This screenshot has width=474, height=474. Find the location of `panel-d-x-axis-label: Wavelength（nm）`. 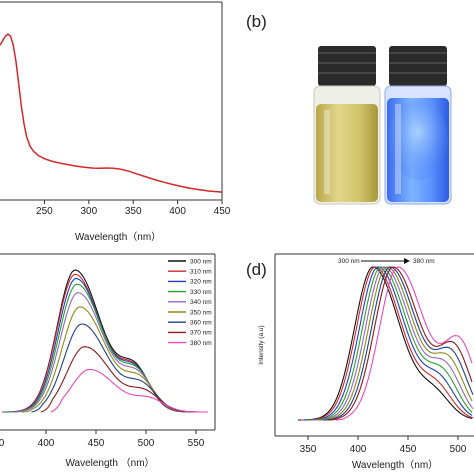

panel-d-x-axis-label: Wavelength（nm） is located at coordinates (395, 465).